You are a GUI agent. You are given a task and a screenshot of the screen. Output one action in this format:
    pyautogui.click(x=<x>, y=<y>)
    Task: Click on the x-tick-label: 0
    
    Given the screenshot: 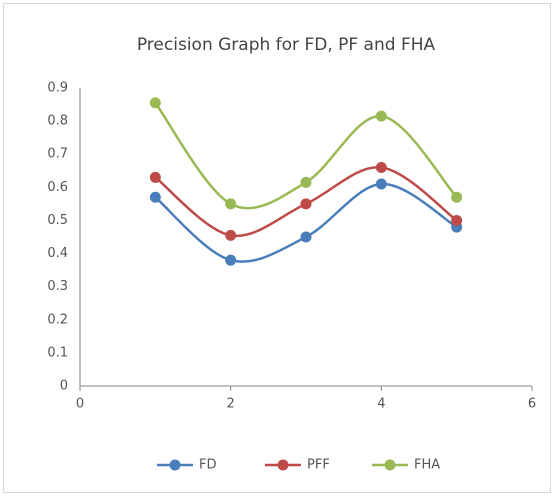 What is the action you would take?
    pyautogui.click(x=80, y=404)
    